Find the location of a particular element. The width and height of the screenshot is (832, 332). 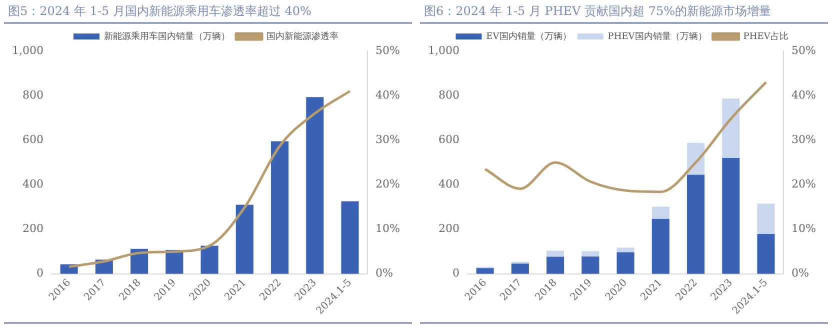

legend-label: PHEV占比 is located at coordinates (765, 36).